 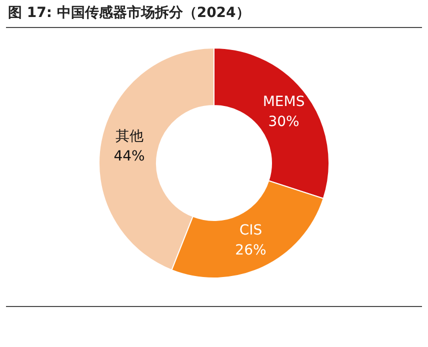 I want to click on data-label: 30%, so click(x=284, y=122).